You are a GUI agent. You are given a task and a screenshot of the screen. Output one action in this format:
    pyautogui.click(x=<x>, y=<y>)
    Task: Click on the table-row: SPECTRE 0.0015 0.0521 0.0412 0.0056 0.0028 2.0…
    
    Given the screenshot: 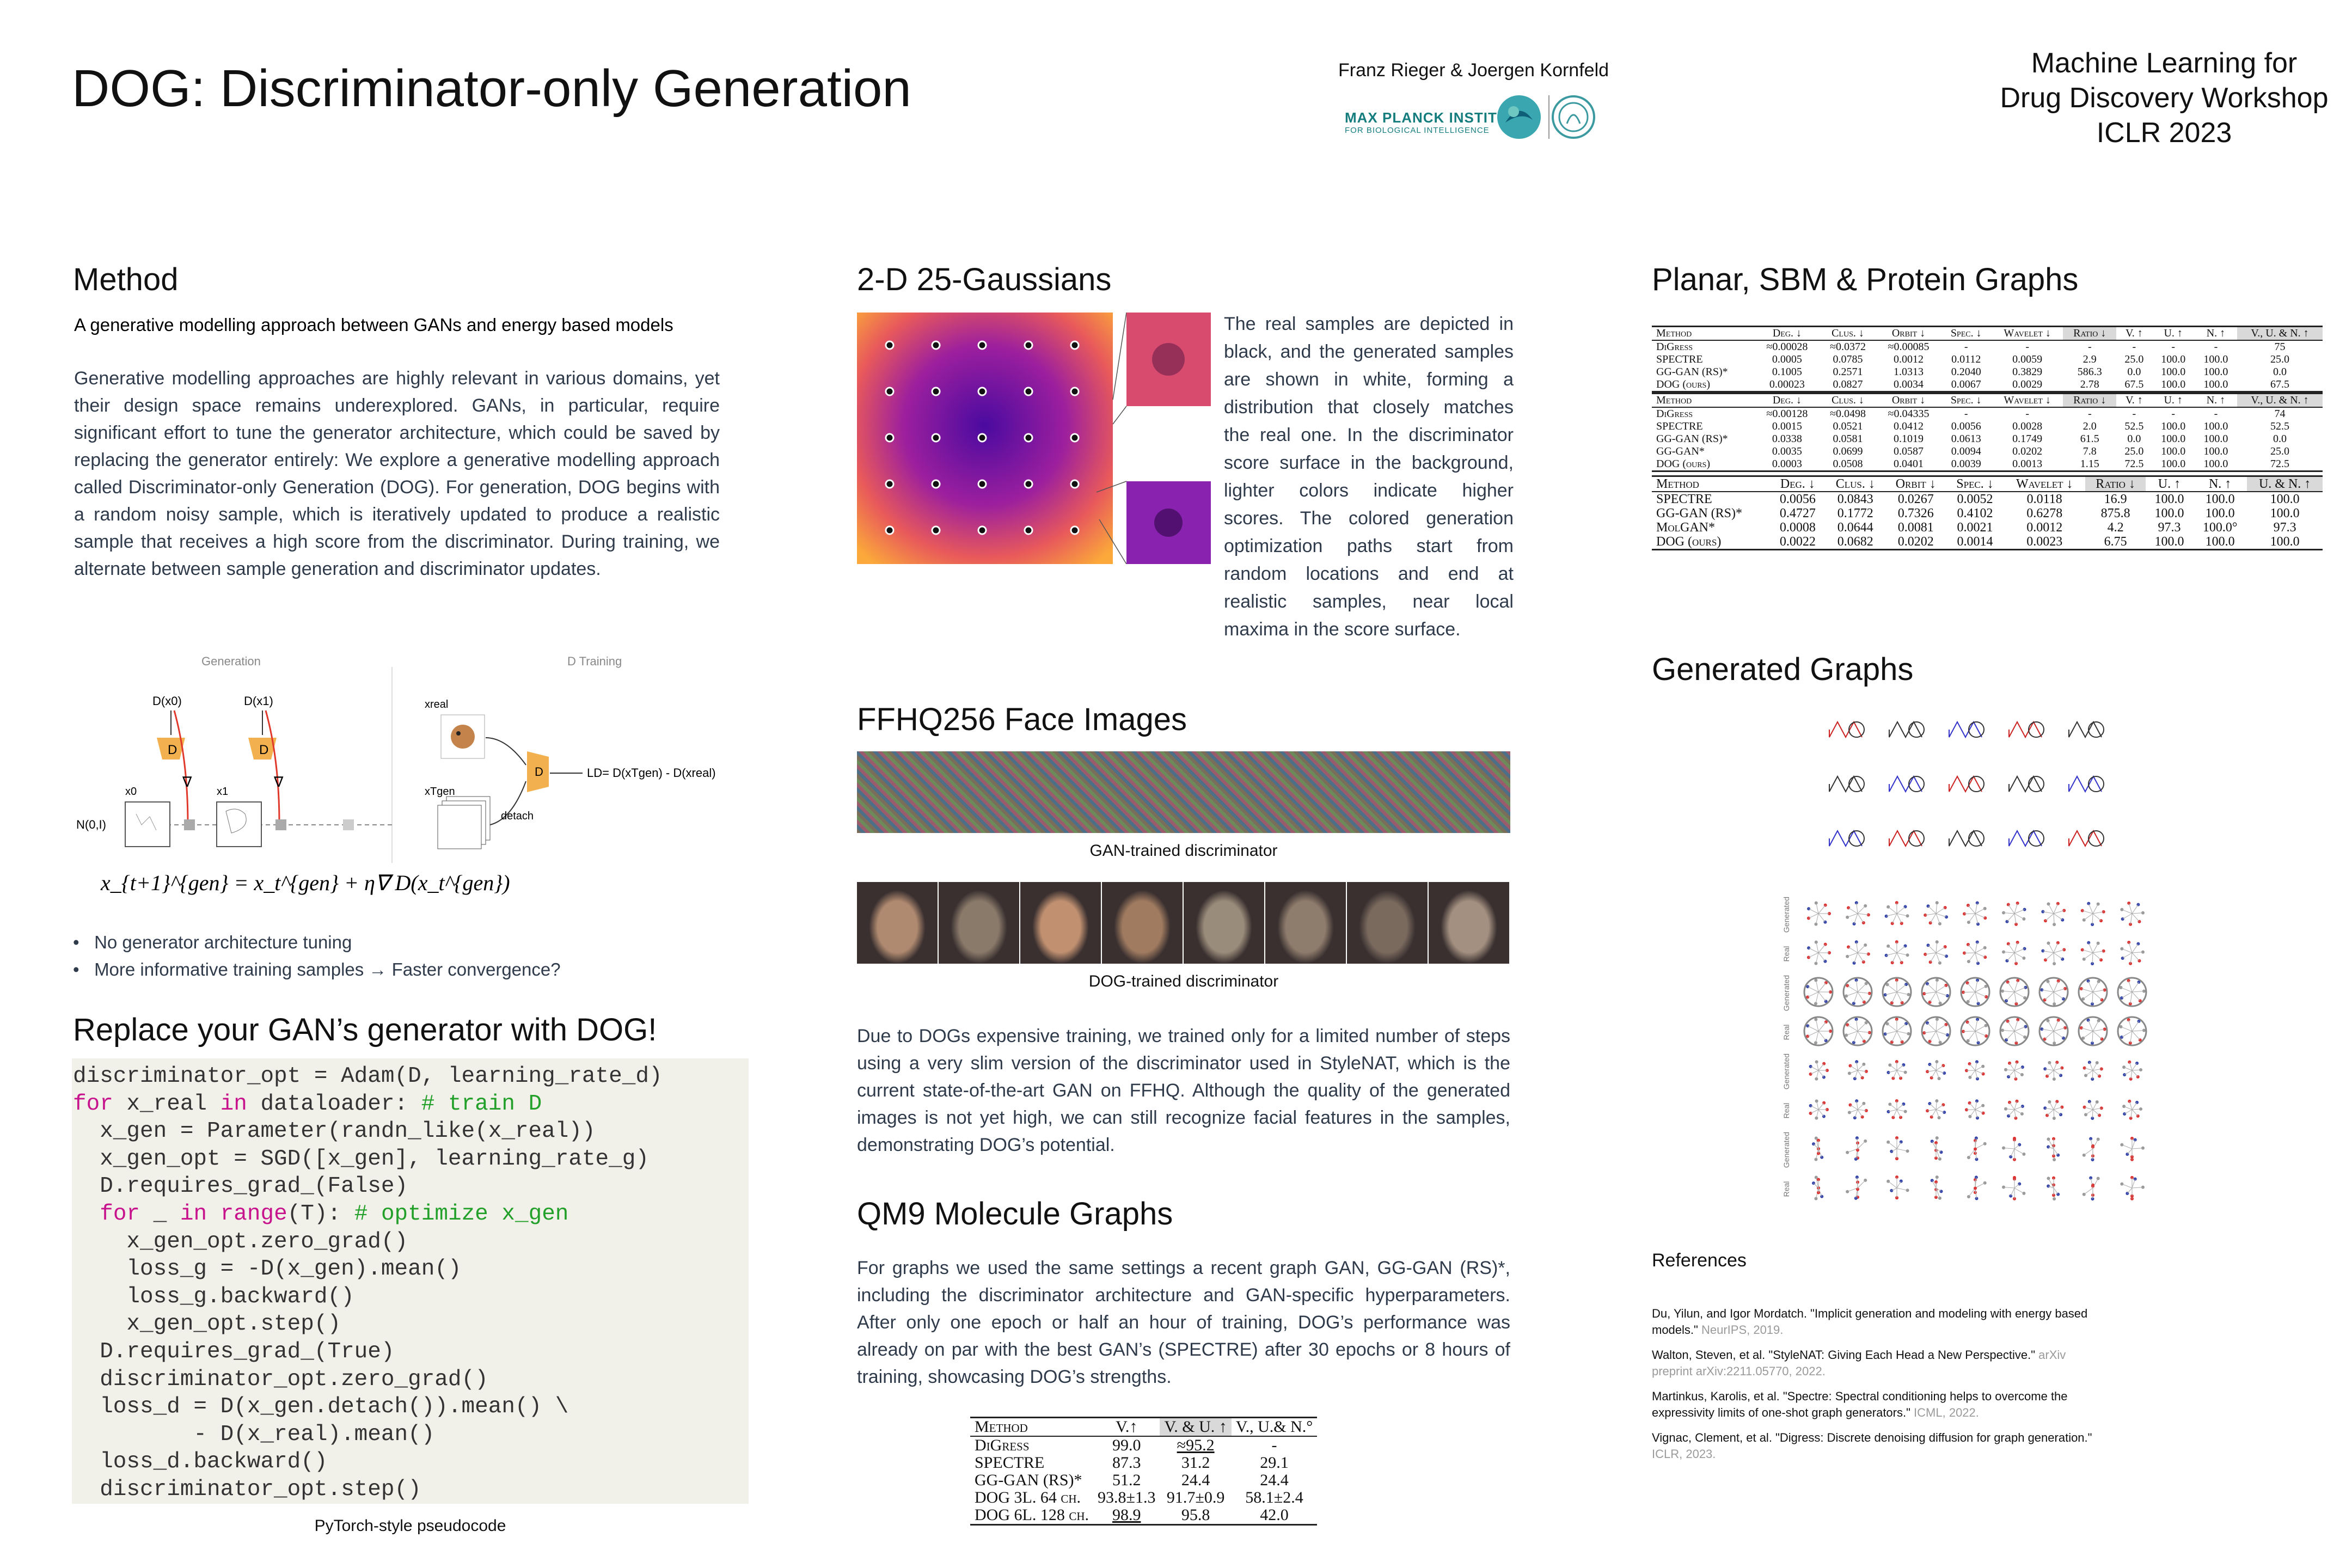 What is the action you would take?
    pyautogui.click(x=1987, y=426)
    